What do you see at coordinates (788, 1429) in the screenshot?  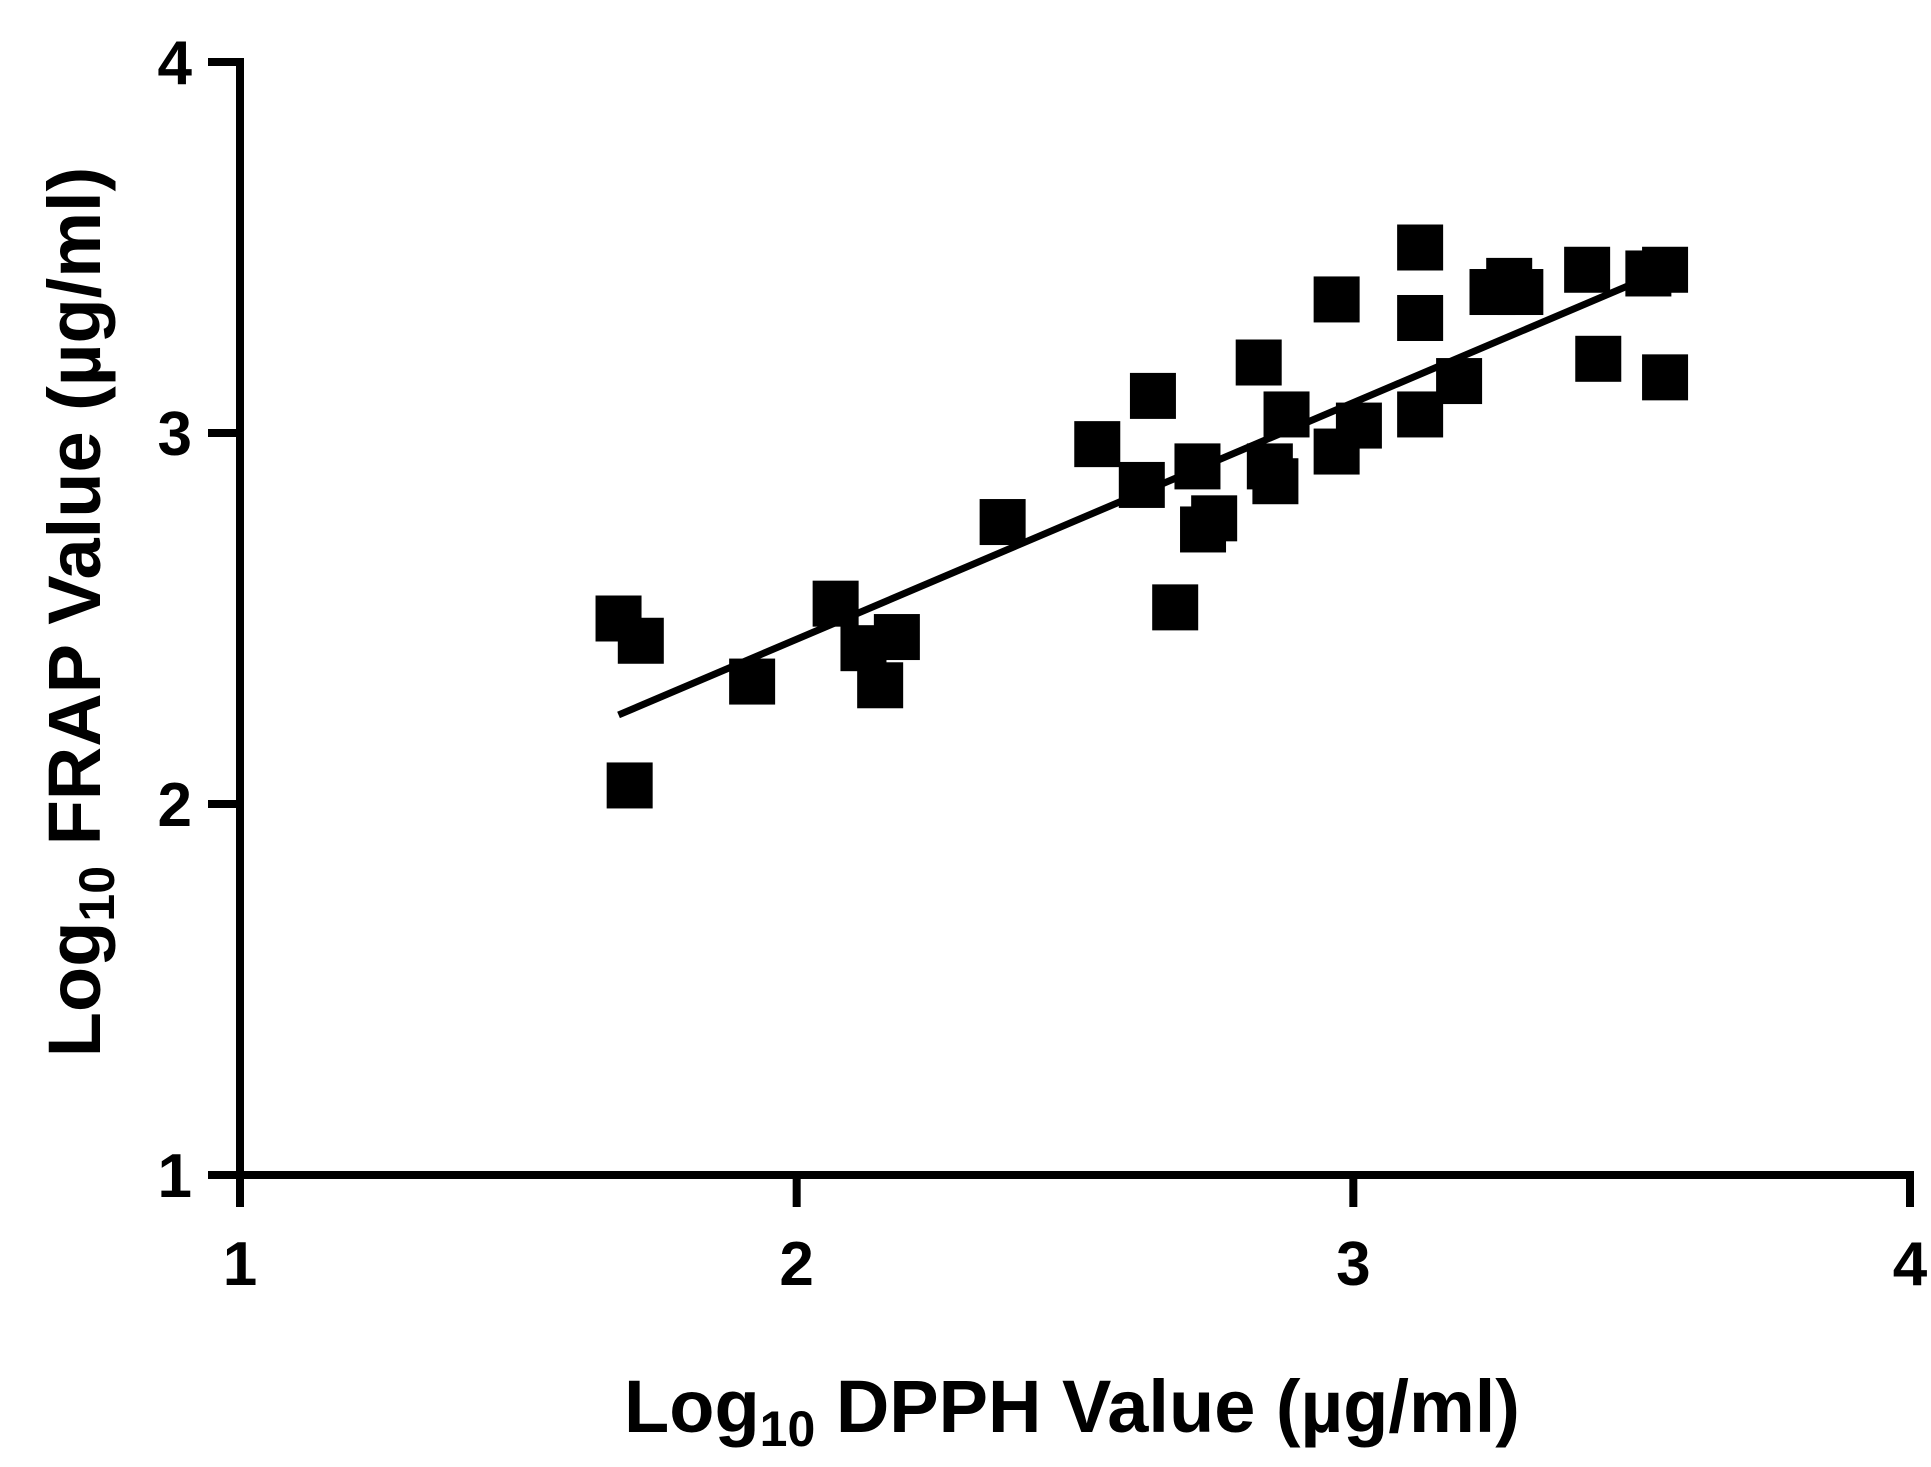 I see `x-axis-title-subscript: 10` at bounding box center [788, 1429].